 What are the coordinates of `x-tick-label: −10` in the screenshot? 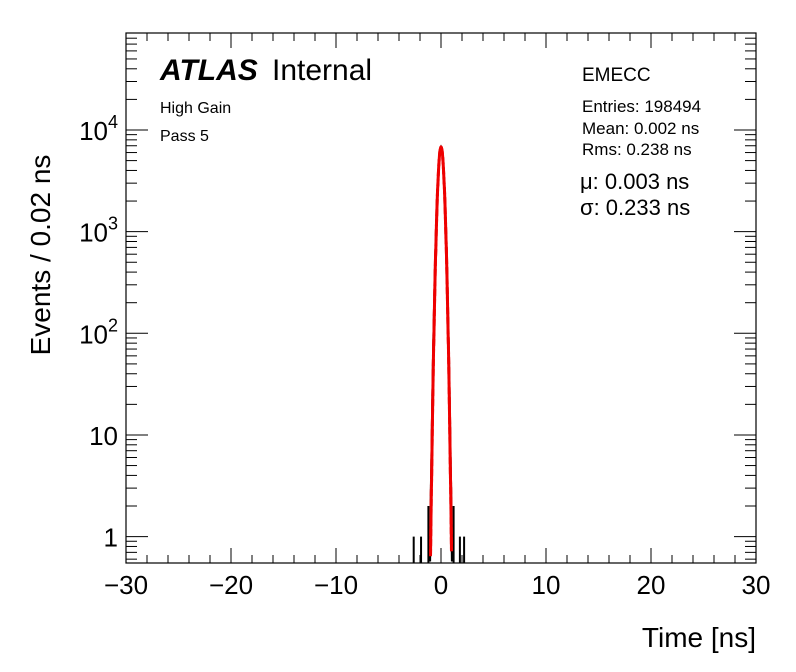 It's located at (336, 585).